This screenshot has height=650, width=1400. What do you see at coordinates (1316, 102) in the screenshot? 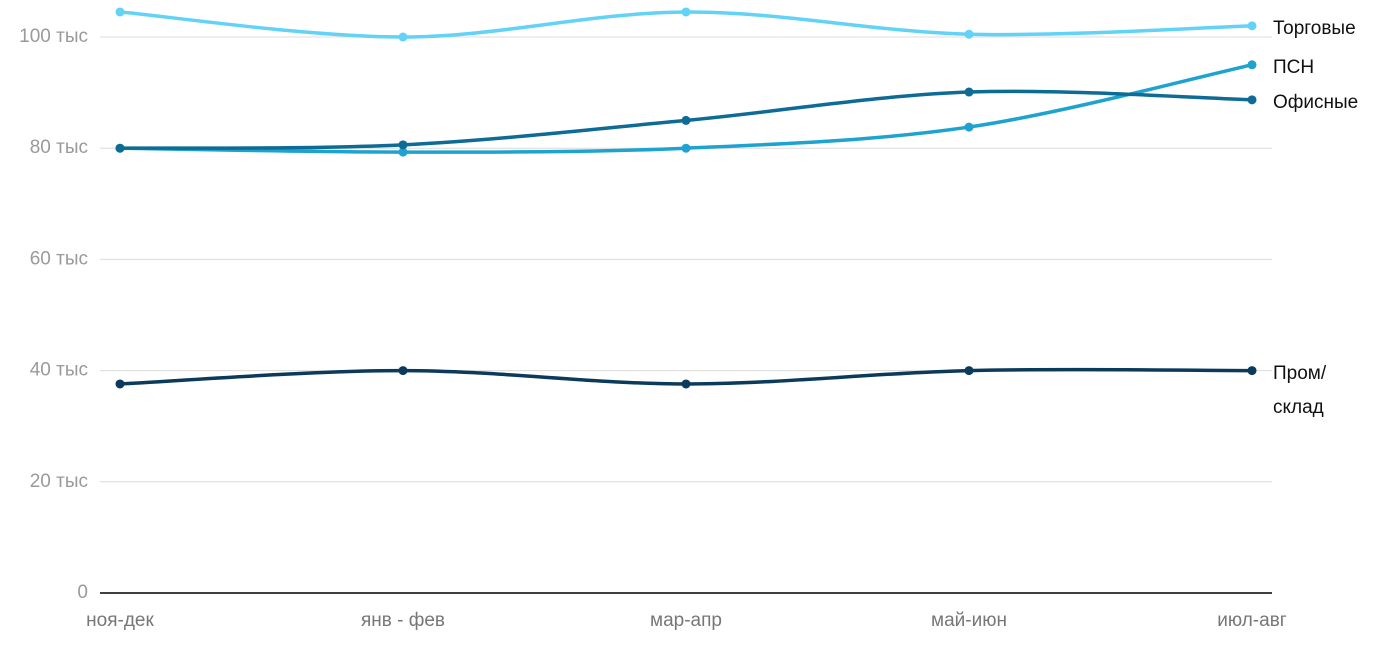
I see `series-label: Офисные` at bounding box center [1316, 102].